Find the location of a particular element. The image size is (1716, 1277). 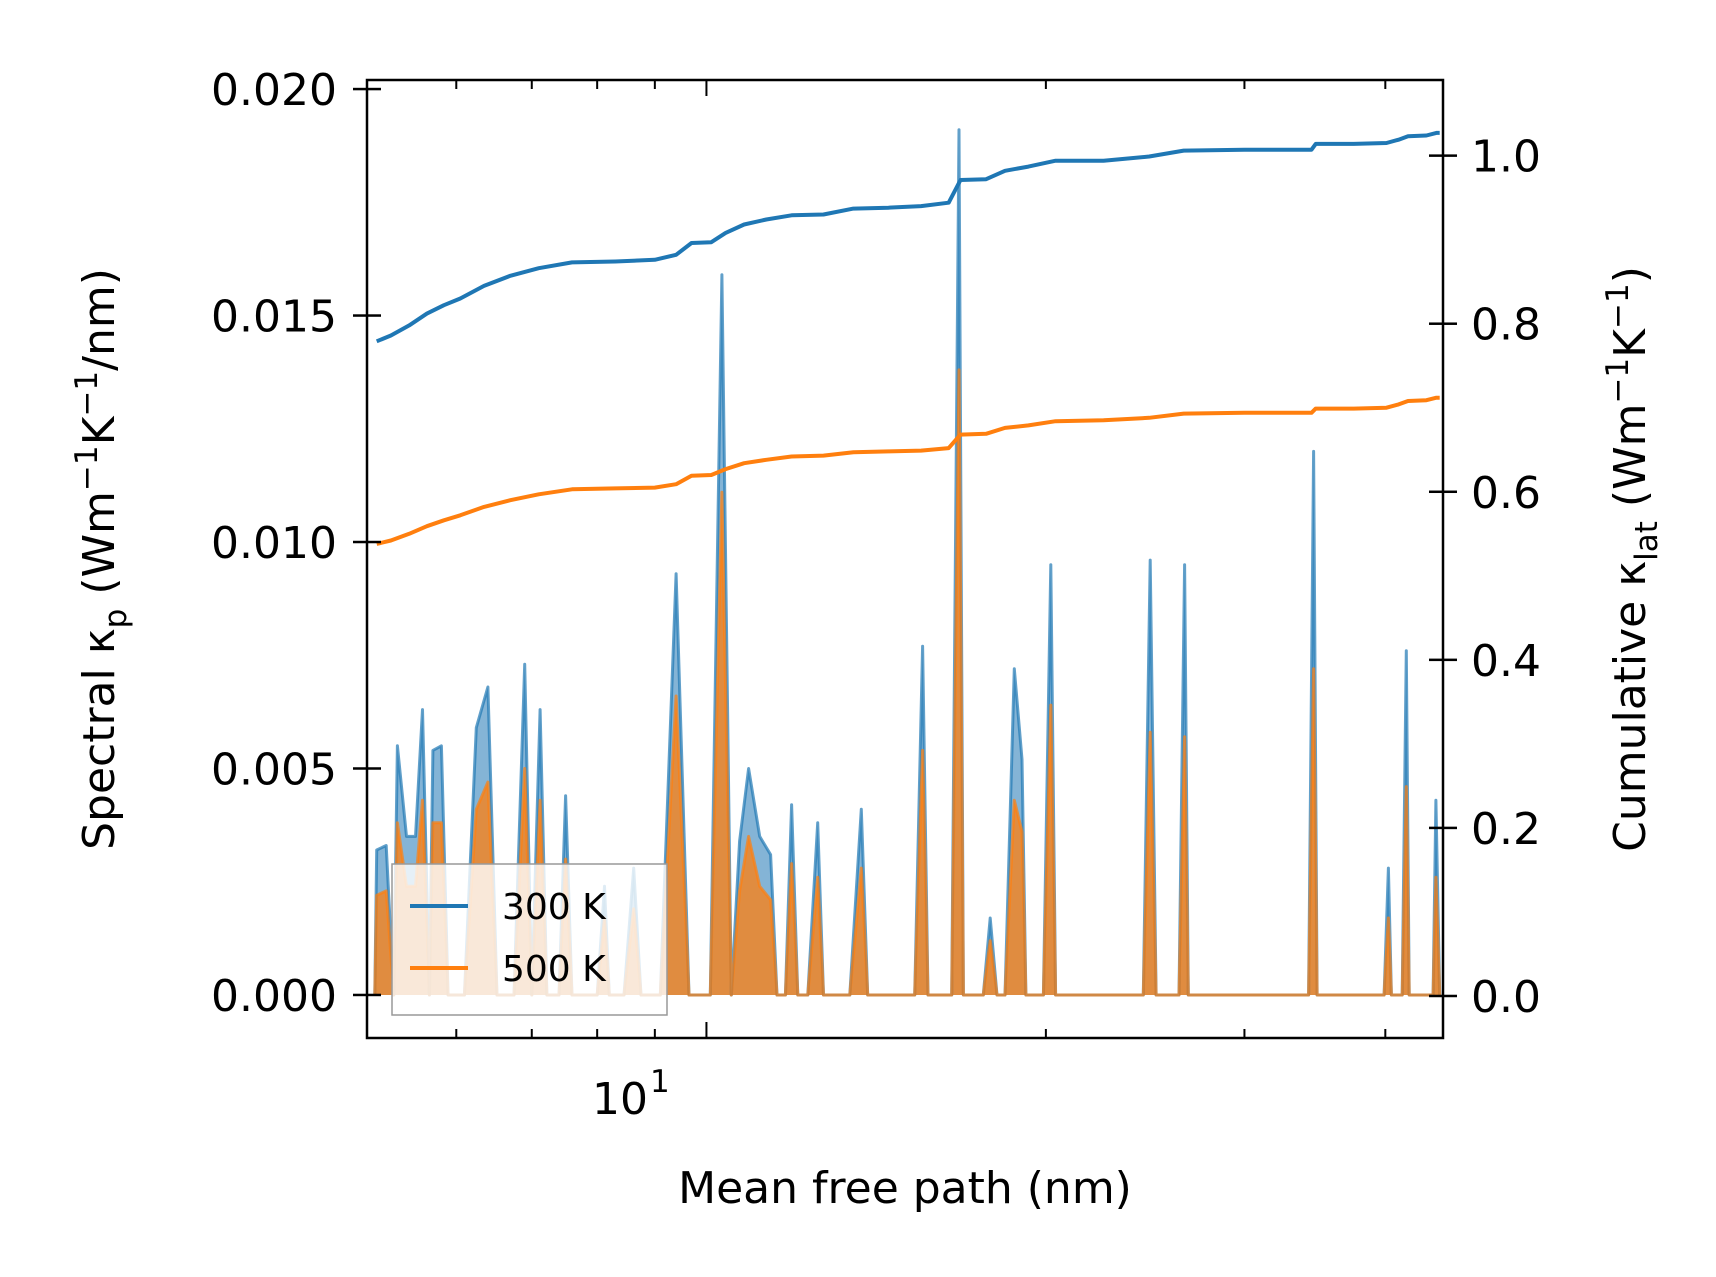

legend-box is located at coordinates (529, 939).